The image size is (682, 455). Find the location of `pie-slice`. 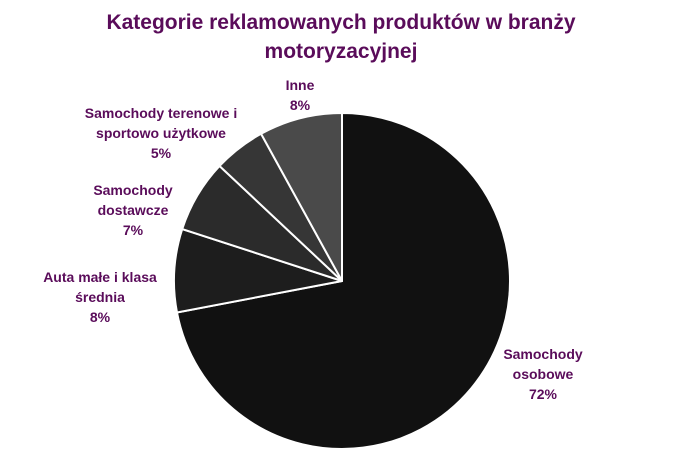

pie-slice is located at coordinates (301, 196).